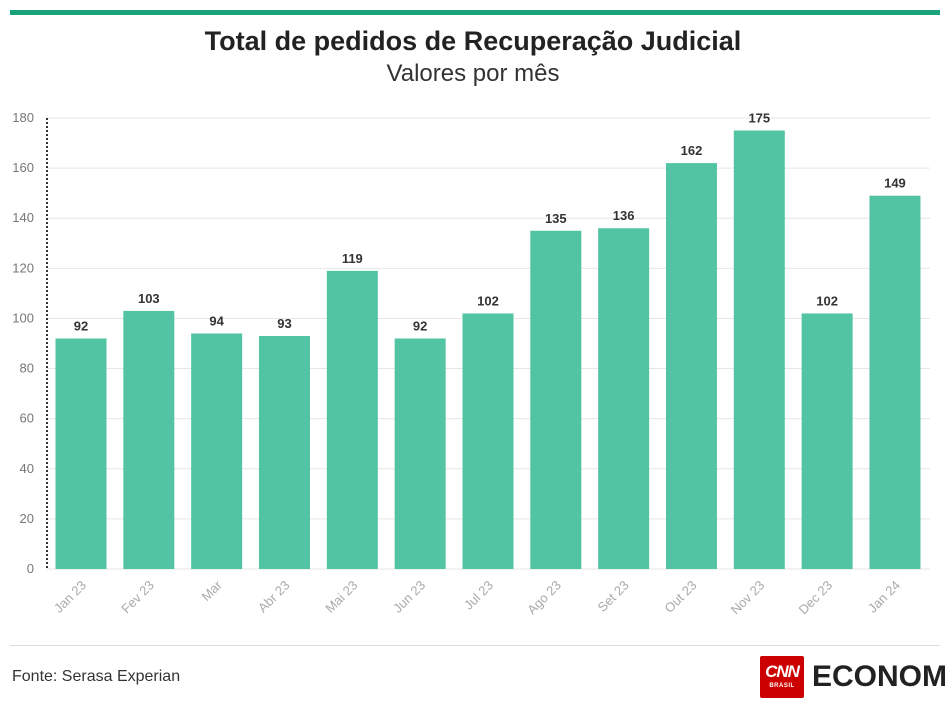 This screenshot has height=708, width=946. What do you see at coordinates (613, 596) in the screenshot?
I see `x-tick-label: Set 23` at bounding box center [613, 596].